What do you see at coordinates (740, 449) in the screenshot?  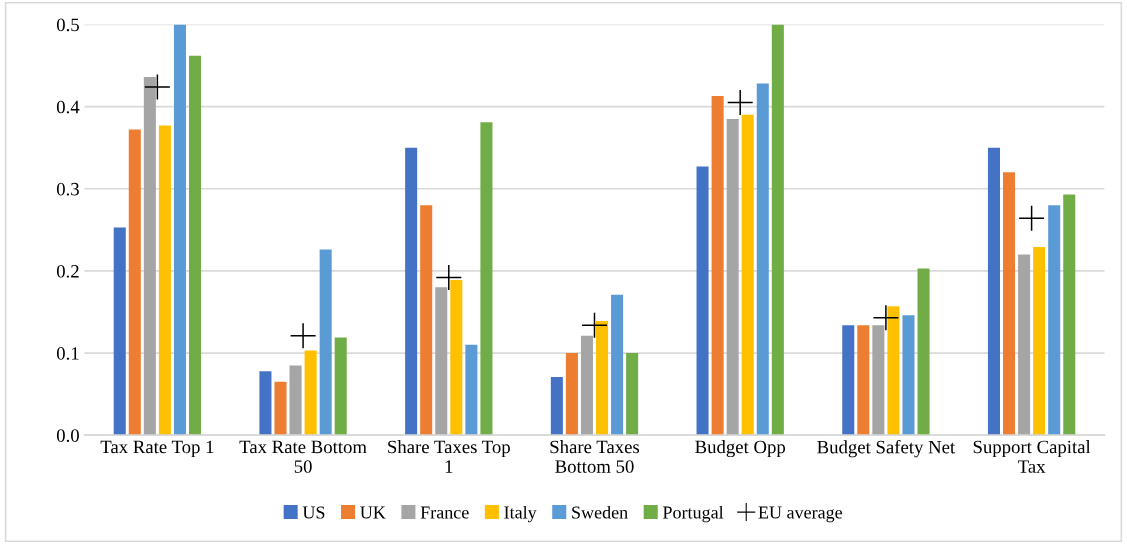 I see `x-tick-label: Budget Opp` at bounding box center [740, 449].